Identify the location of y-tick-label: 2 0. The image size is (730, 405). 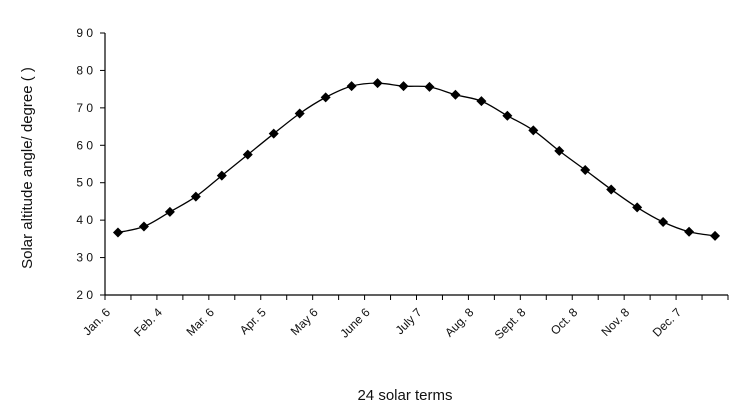
(84, 295).